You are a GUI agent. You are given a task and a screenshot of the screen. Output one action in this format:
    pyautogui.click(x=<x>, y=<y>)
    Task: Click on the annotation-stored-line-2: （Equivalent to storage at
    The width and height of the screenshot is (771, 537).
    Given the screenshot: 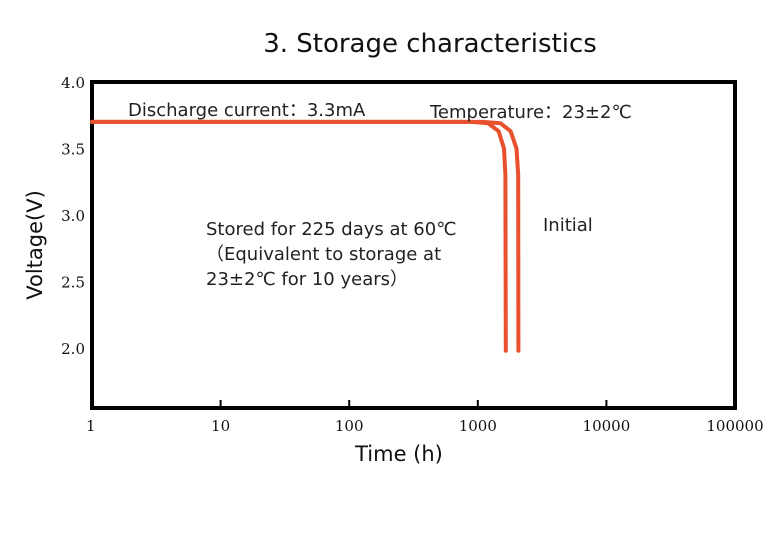 What is the action you would take?
    pyautogui.click(x=323, y=254)
    